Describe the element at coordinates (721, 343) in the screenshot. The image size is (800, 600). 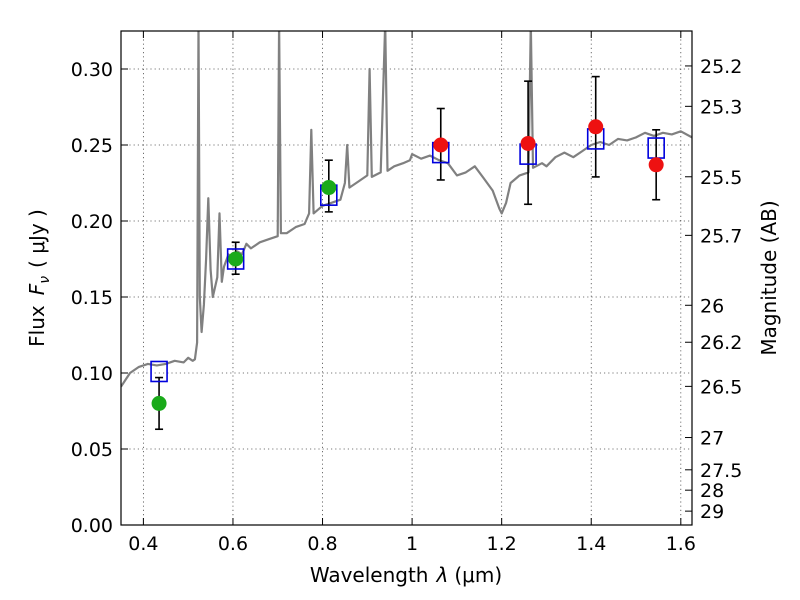
I see `right-tick-label: 26.2` at that location.